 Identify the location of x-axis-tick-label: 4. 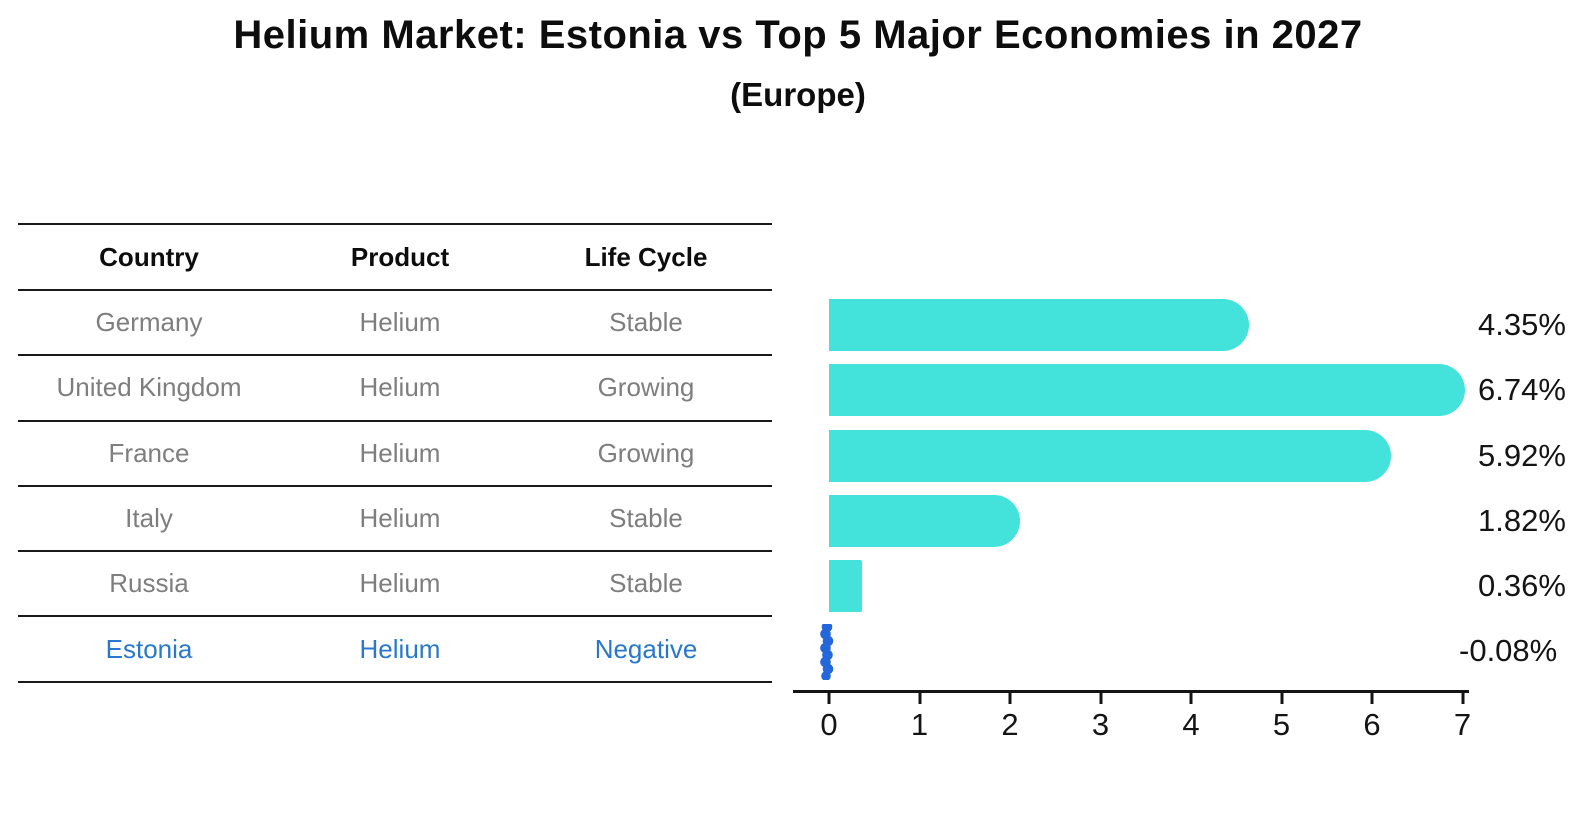
(1191, 724).